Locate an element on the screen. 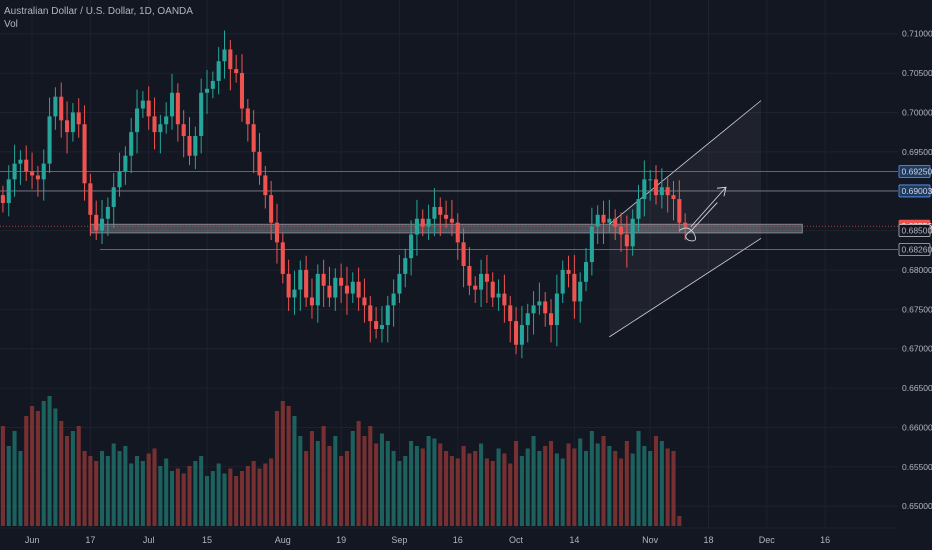 This screenshot has width=932, height=550. price-level-text: 0.69003 is located at coordinates (917, 191).